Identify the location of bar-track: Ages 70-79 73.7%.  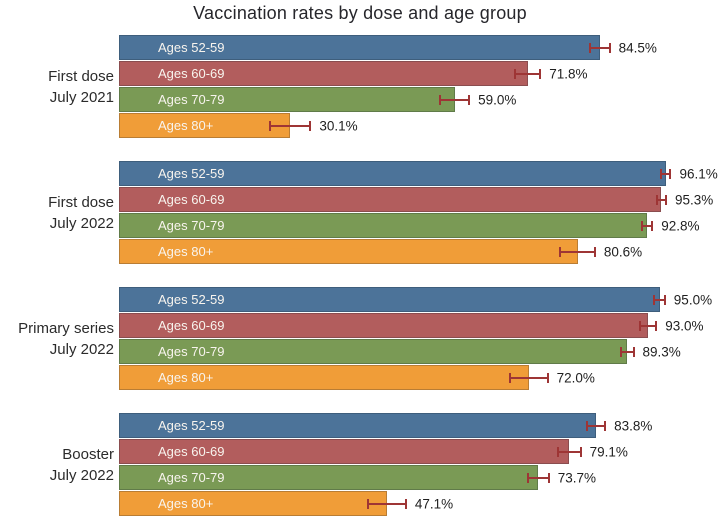
(403, 477).